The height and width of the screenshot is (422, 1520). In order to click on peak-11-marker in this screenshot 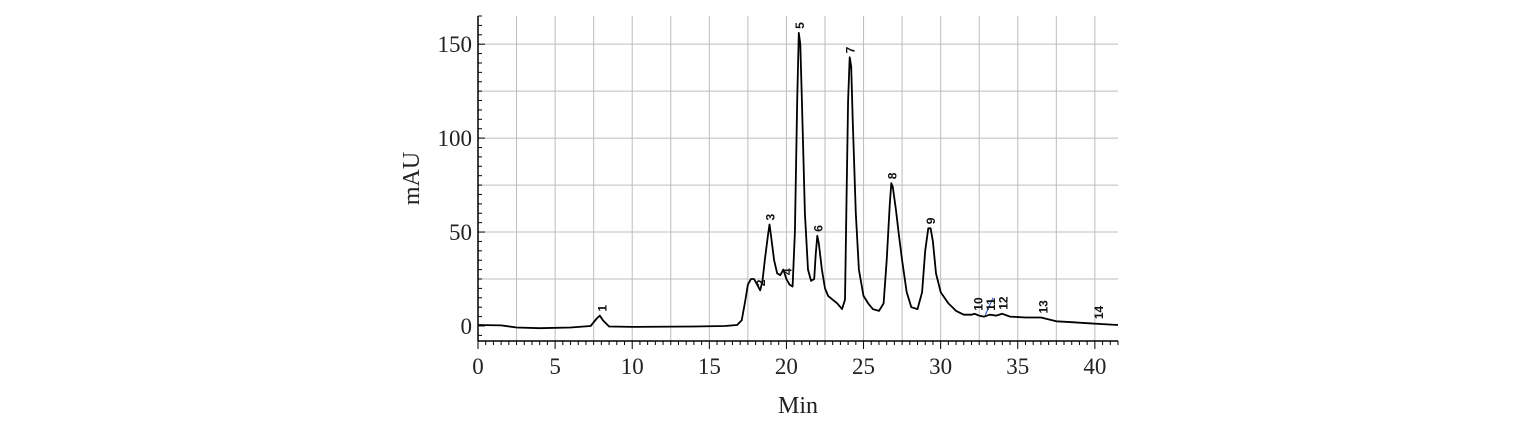, I will do `click(989, 306)`.